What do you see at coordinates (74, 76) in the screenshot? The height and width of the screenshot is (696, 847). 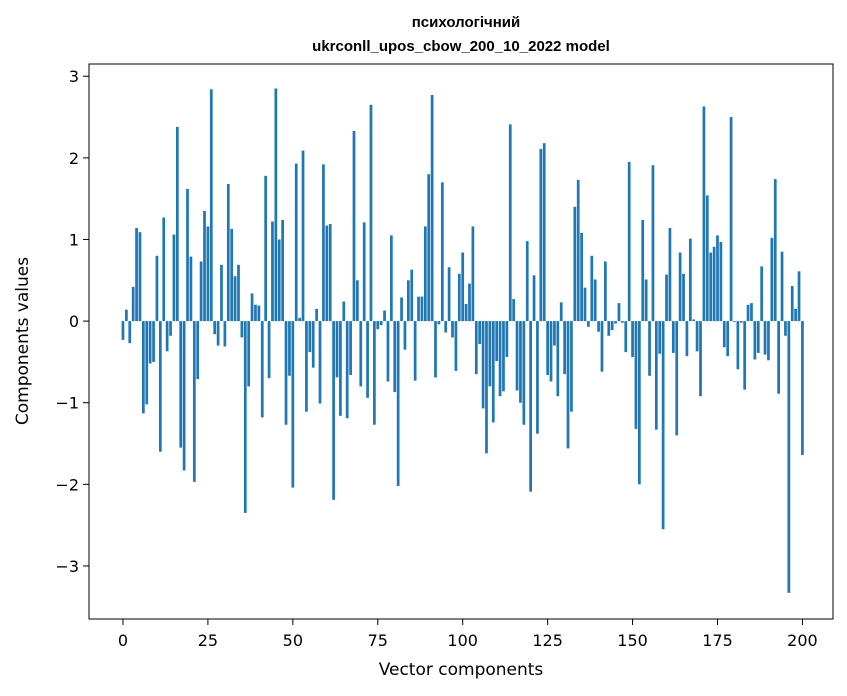 I see `y-tick-label: 3` at bounding box center [74, 76].